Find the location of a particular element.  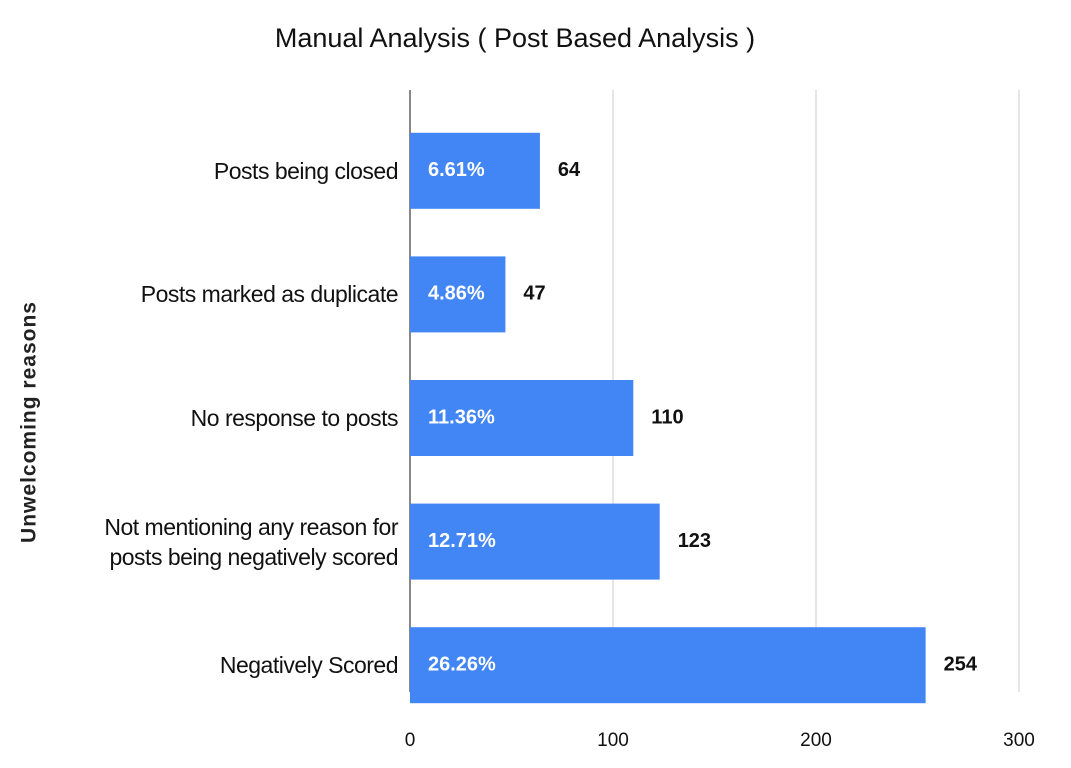

y-tick-label: Posts marked as duplicate is located at coordinates (269, 294).